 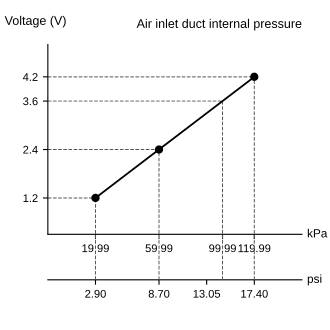 What do you see at coordinates (30, 101) in the screenshot?
I see `y-tick-label: 3.6` at bounding box center [30, 101].